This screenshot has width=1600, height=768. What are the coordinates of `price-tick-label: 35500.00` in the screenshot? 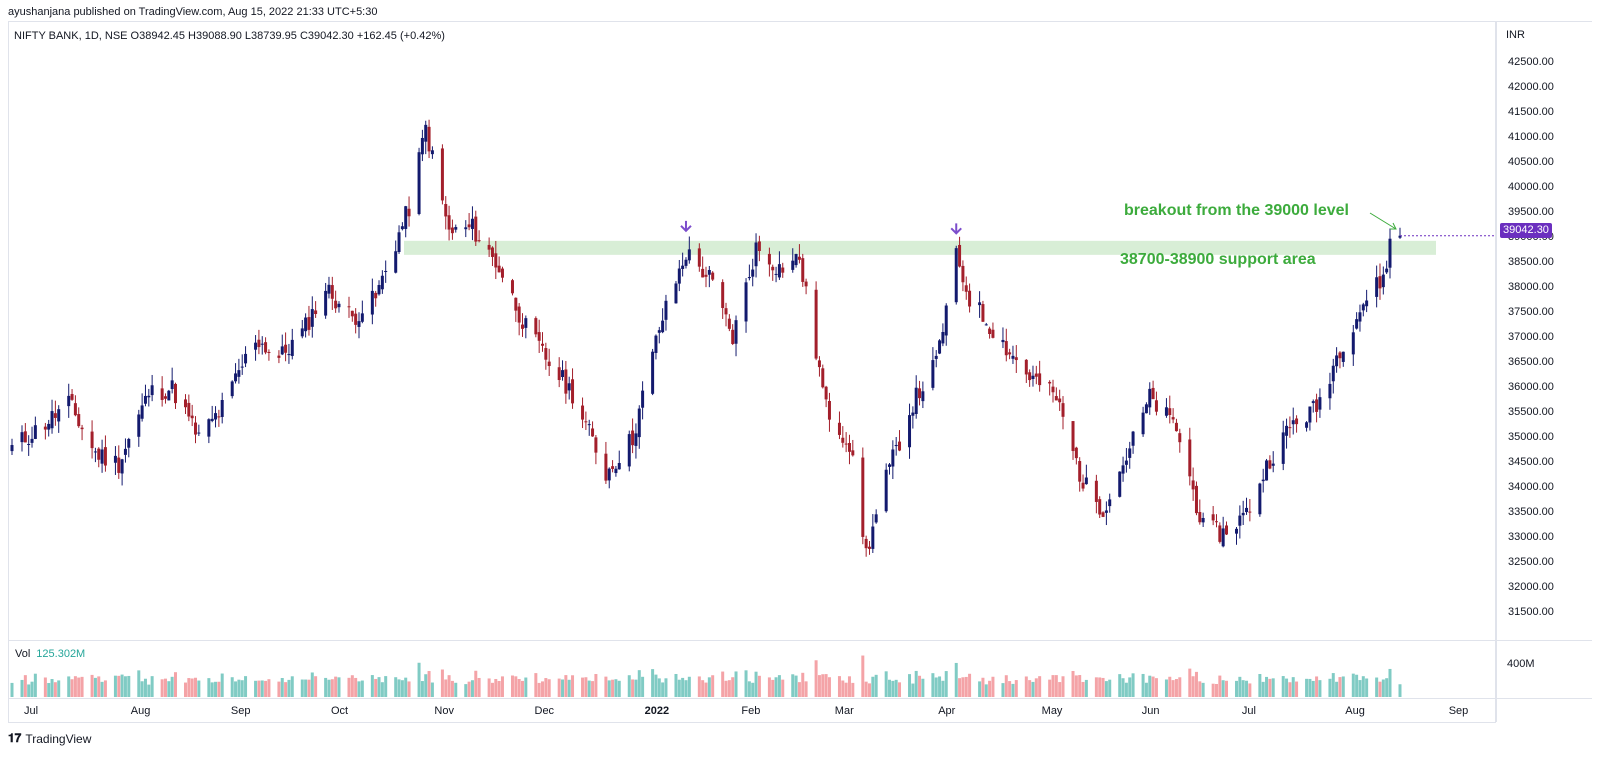 It's located at (1531, 412).